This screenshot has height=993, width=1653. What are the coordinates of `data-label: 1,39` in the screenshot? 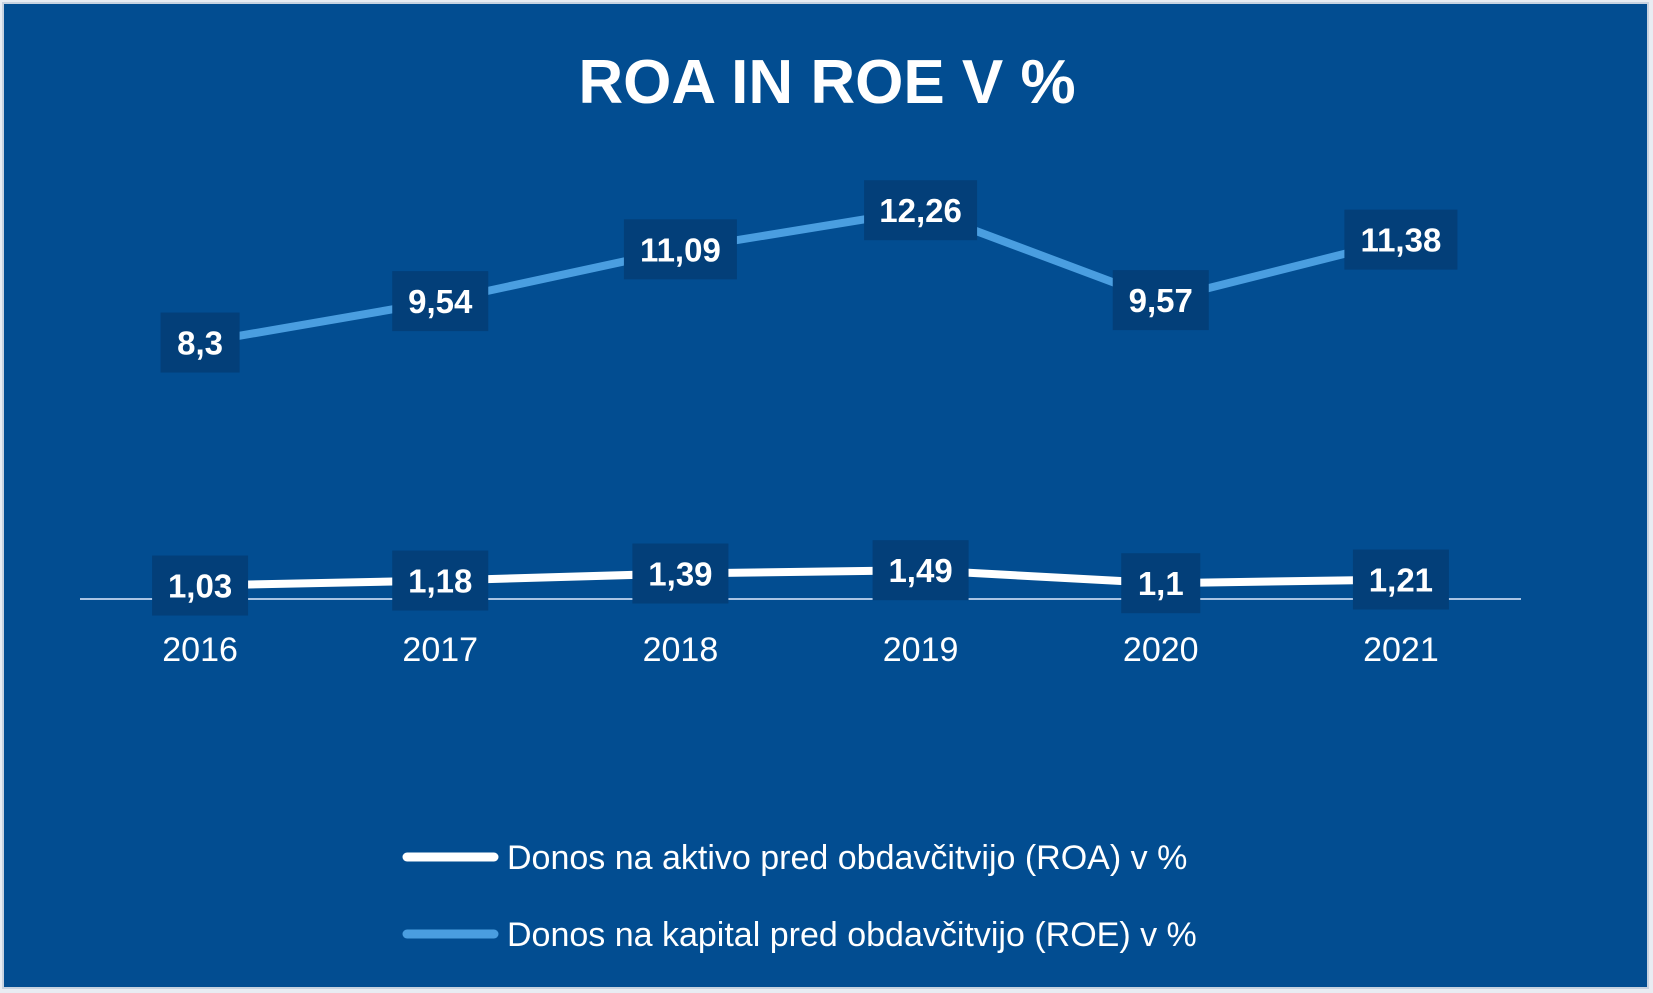 It's located at (680, 574).